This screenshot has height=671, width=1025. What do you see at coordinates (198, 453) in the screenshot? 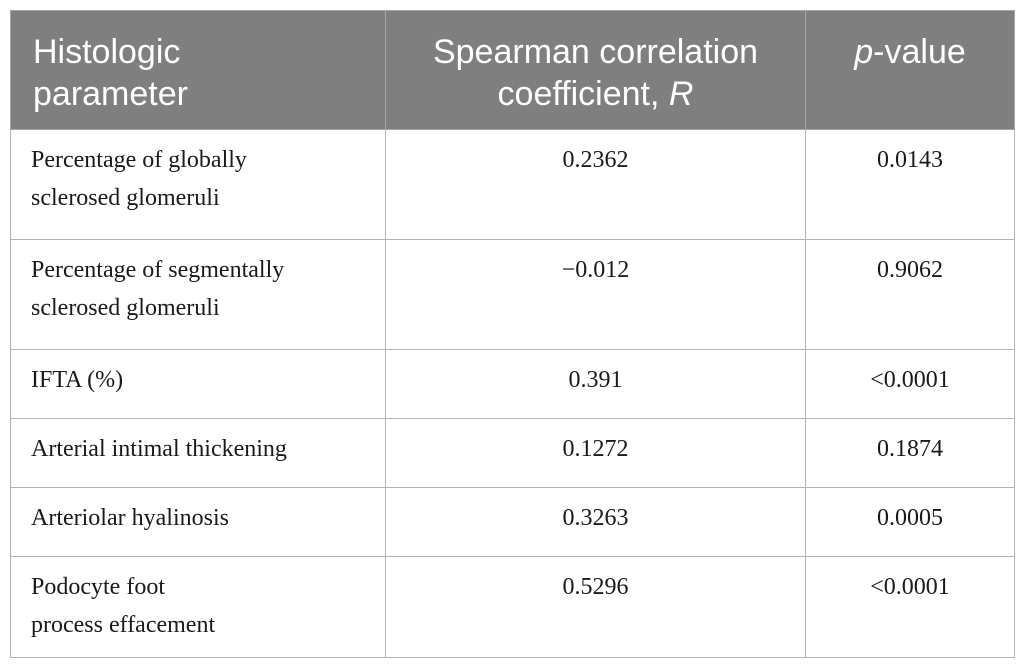
I see `cell-parameter: Arterial intimal thickening` at bounding box center [198, 453].